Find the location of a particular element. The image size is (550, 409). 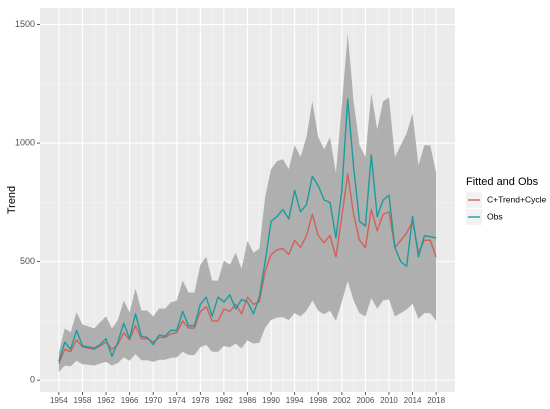

y-tick-label: 1500 is located at coordinates (25, 24).